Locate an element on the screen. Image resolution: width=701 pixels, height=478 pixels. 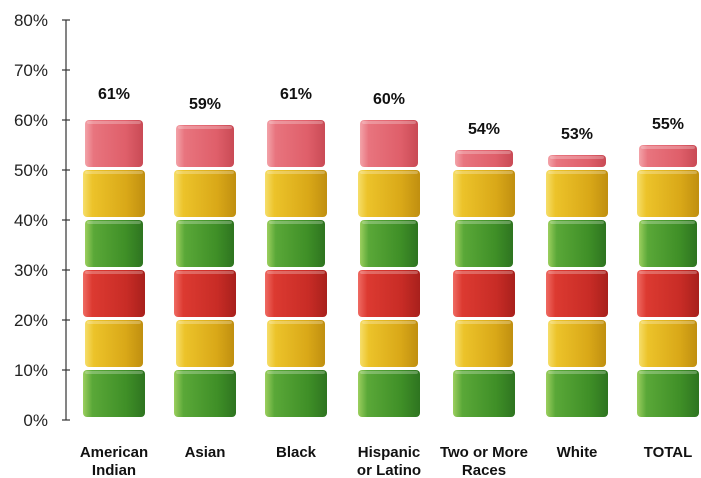
x-category-label-line: or Latino is located at coordinates (389, 470).